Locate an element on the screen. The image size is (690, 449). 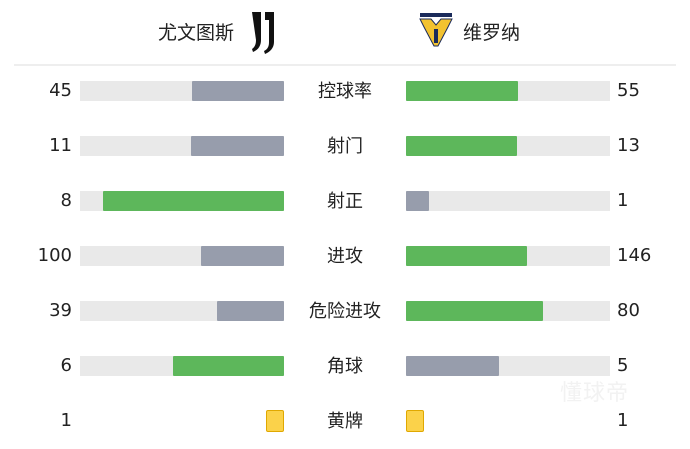
stat-label: 危险进攻 is located at coordinates (345, 311).